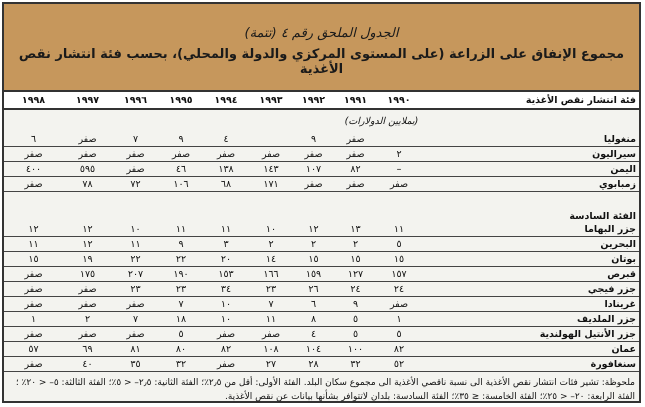 This screenshot has width=645, height=407. What do you see at coordinates (355, 274) in the screenshot?
I see `cell-value: ١٢٧` at bounding box center [355, 274].